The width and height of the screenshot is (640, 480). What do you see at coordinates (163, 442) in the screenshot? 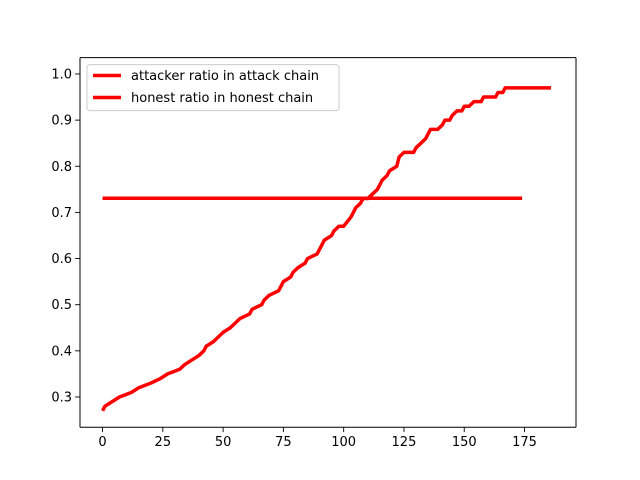
I see `x-tick-label: 25` at bounding box center [163, 442].